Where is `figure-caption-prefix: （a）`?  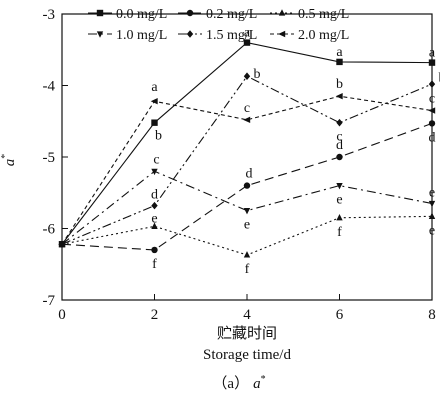
figure-caption-prefix: （a） is located at coordinates (230, 383).